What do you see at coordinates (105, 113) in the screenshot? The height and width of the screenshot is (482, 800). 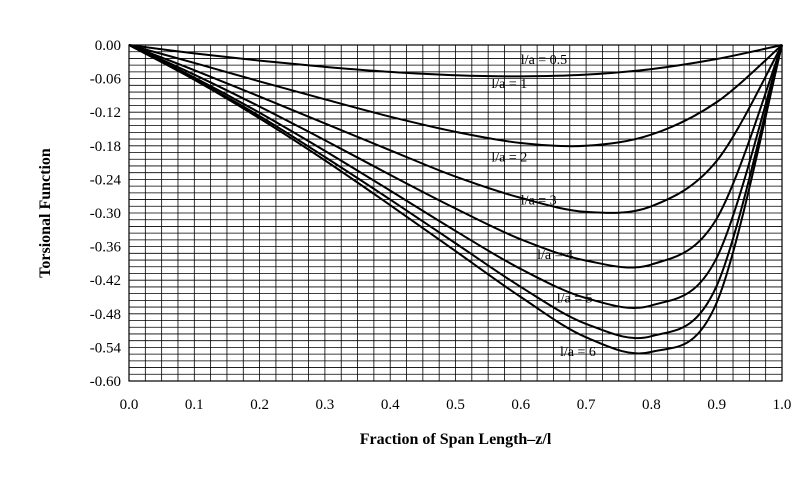 I see `y-tick-label: -0.12` at bounding box center [105, 113].